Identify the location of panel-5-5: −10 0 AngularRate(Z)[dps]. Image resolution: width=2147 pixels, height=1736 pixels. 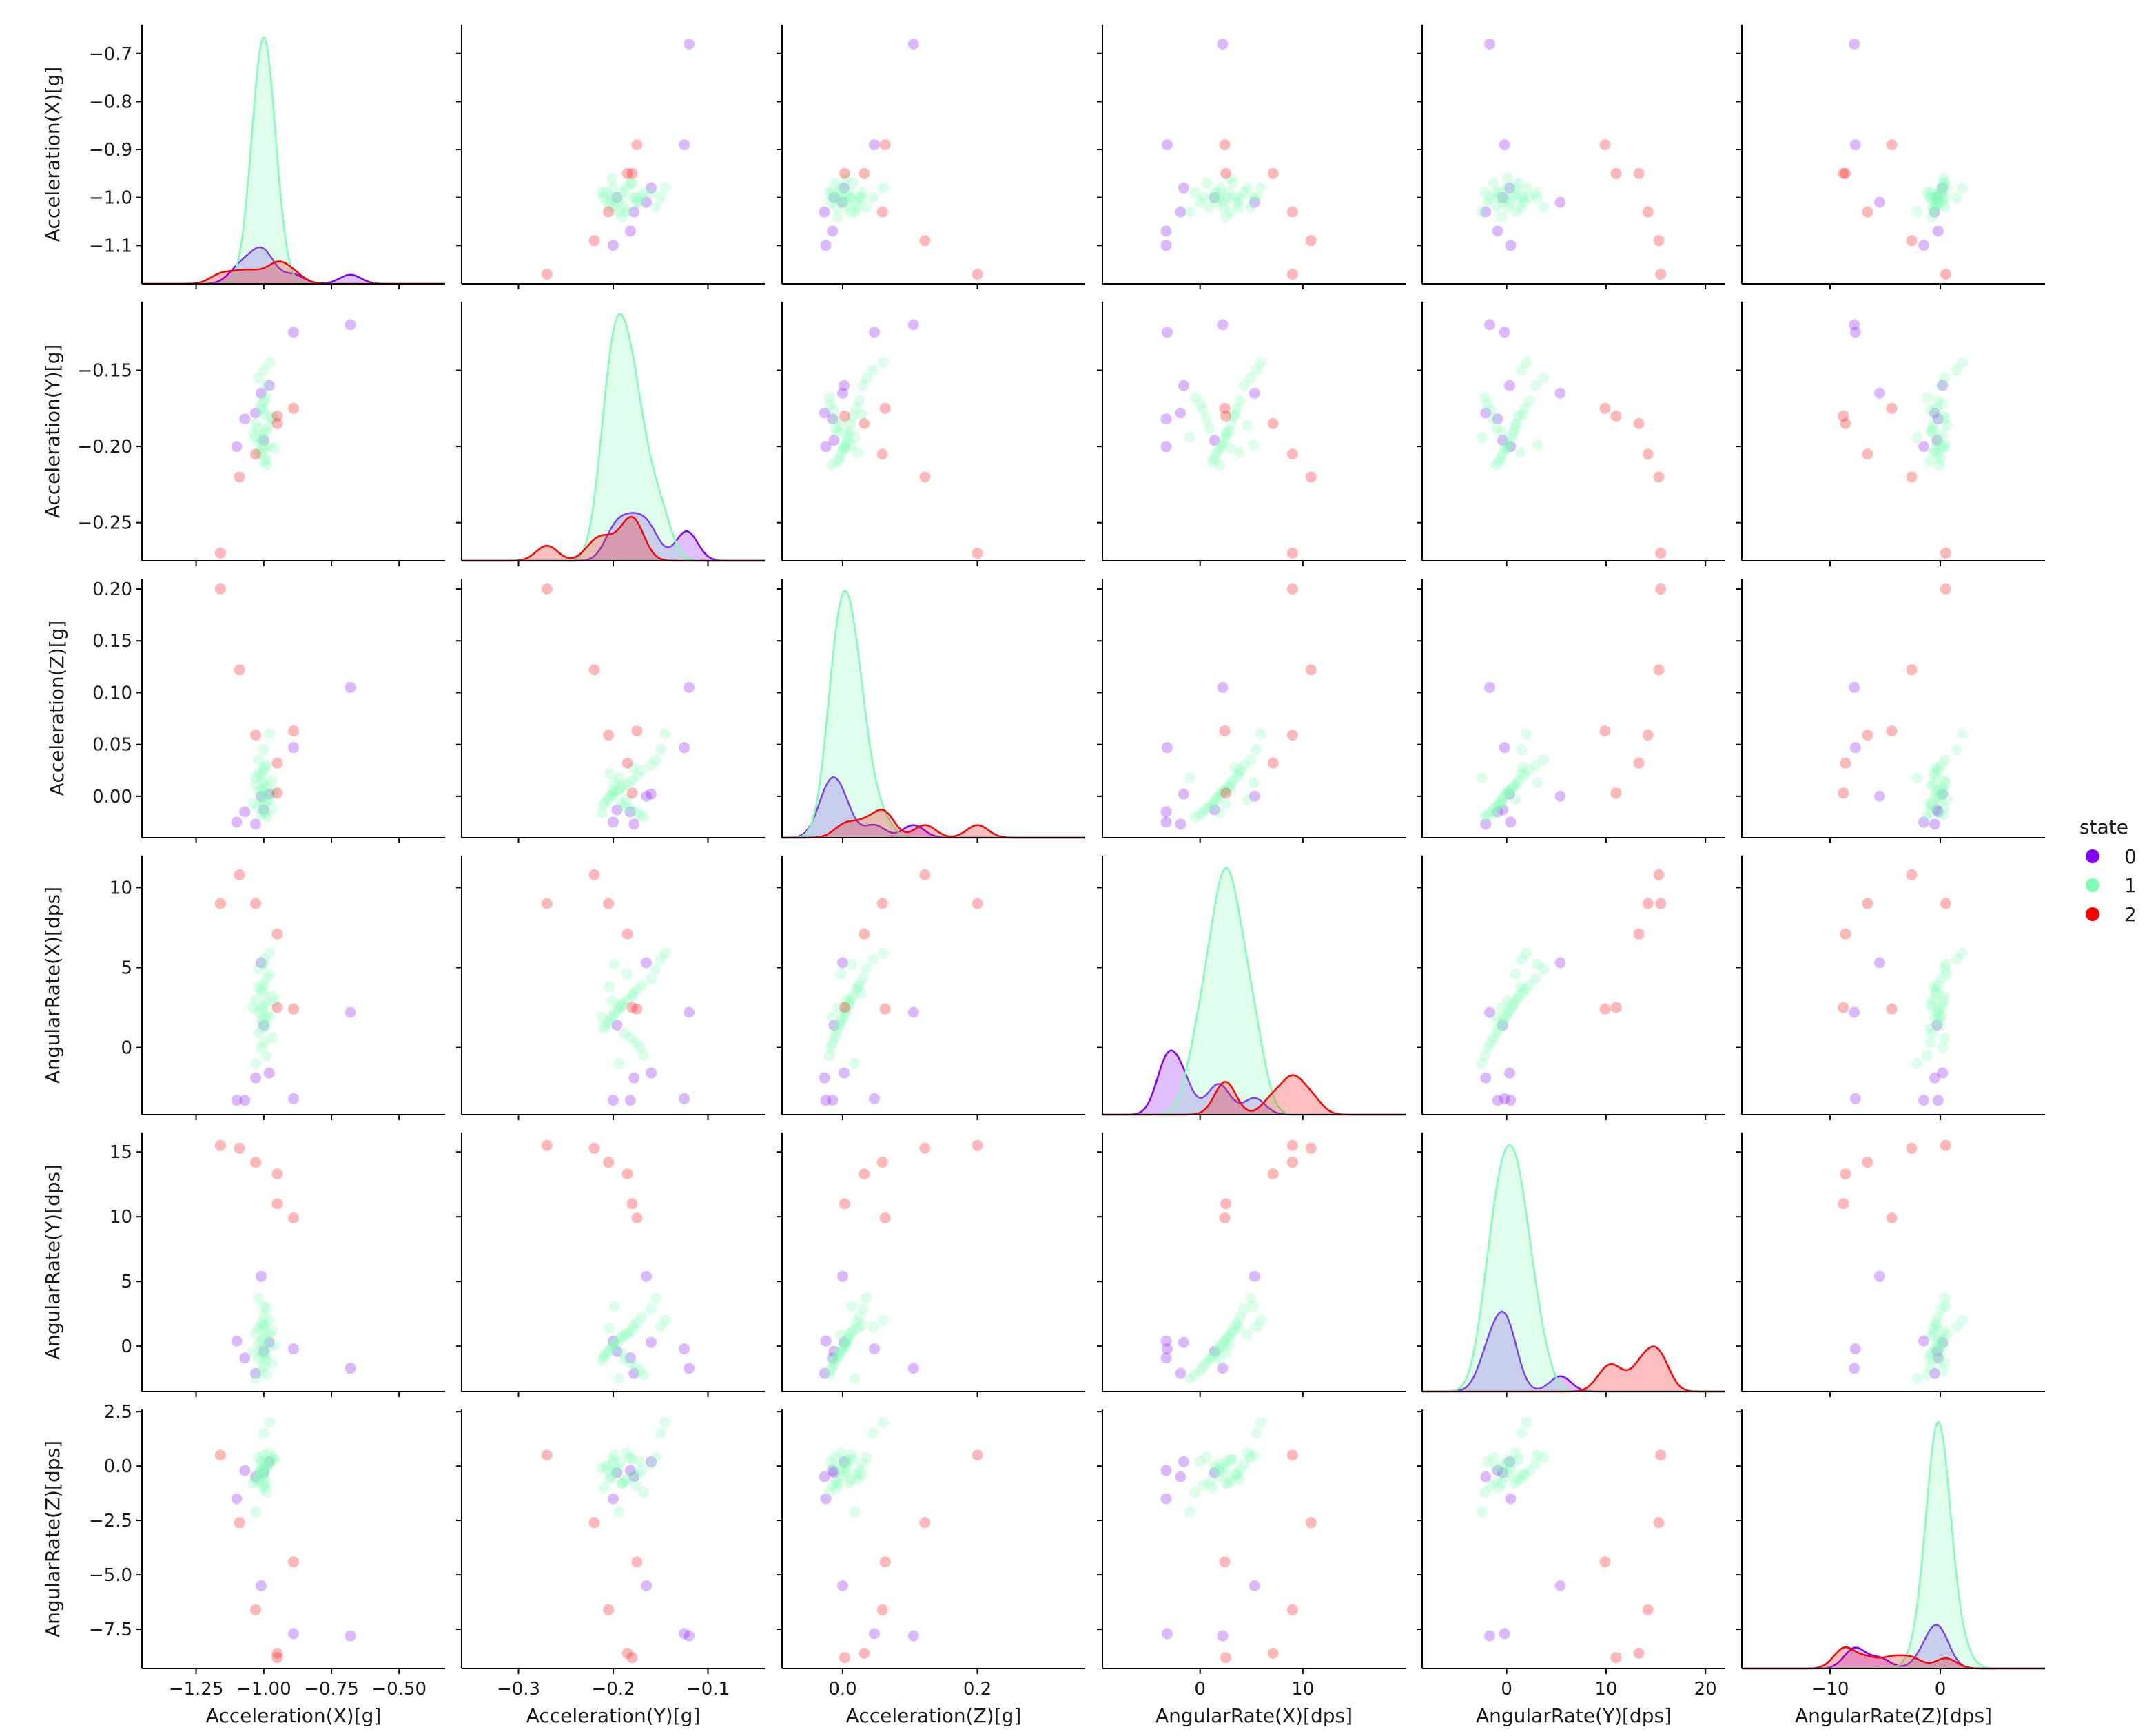
(1890, 1568).